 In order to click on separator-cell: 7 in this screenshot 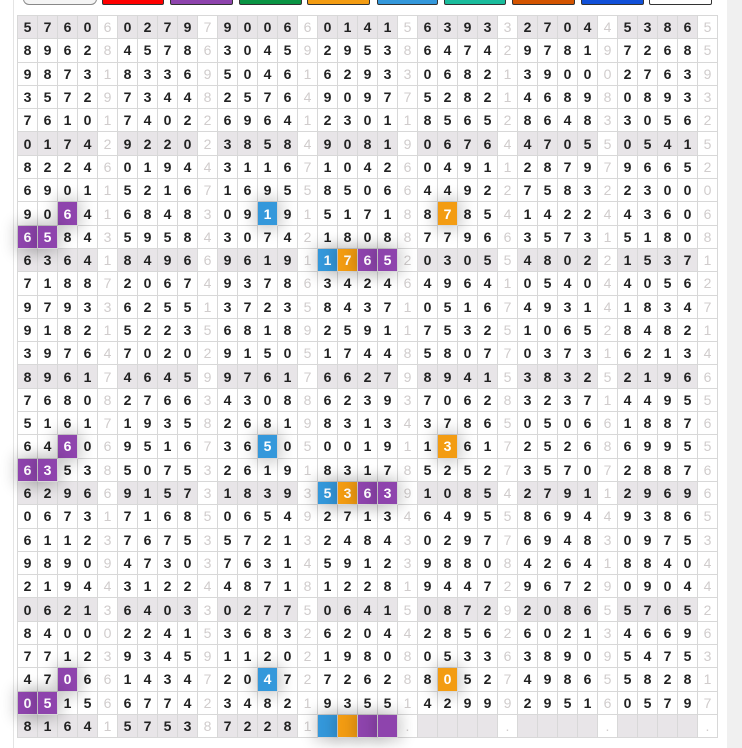, I will do `click(308, 167)`.